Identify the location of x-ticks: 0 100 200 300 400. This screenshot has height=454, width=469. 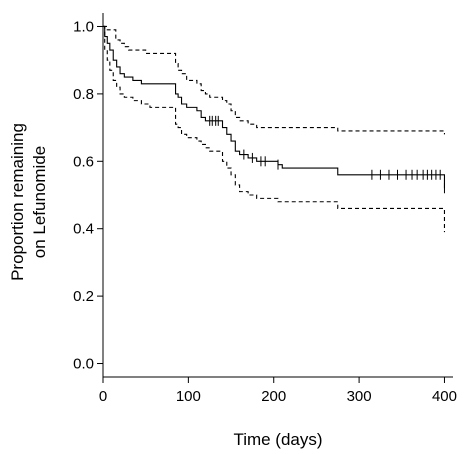
(278, 391).